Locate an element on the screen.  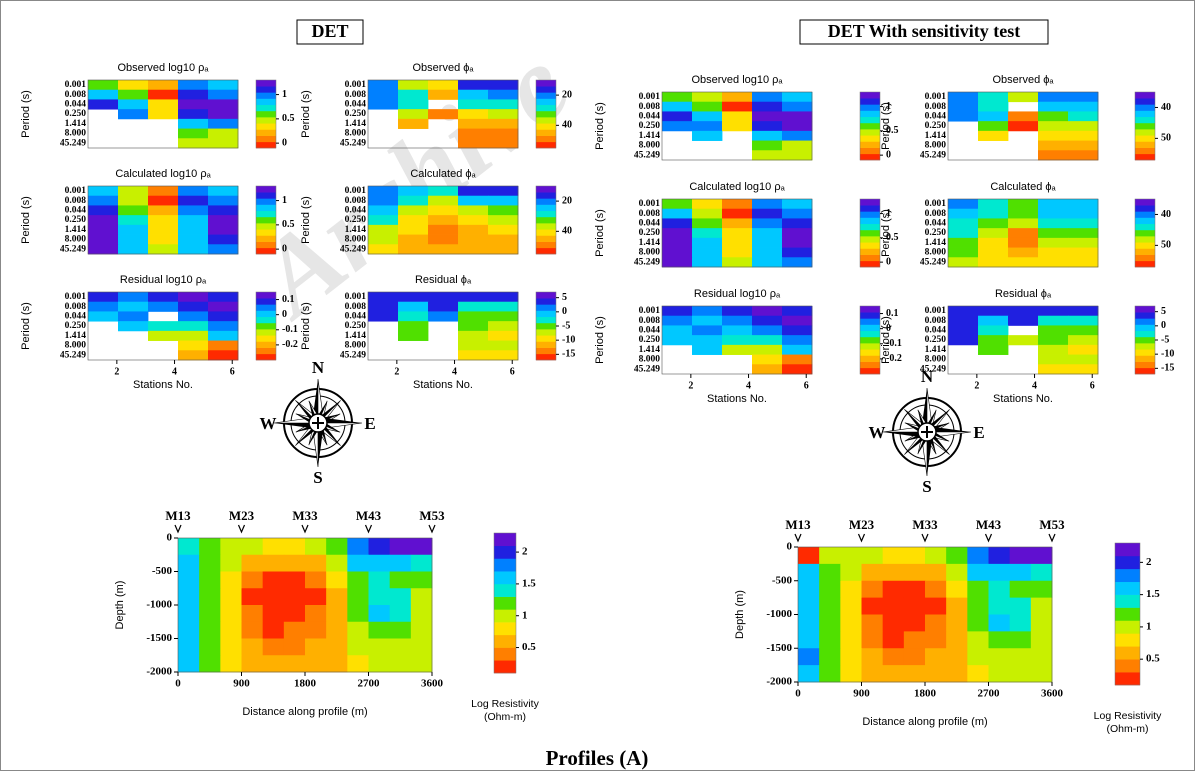
x-tick-label: 900 is located at coordinates (241, 684).